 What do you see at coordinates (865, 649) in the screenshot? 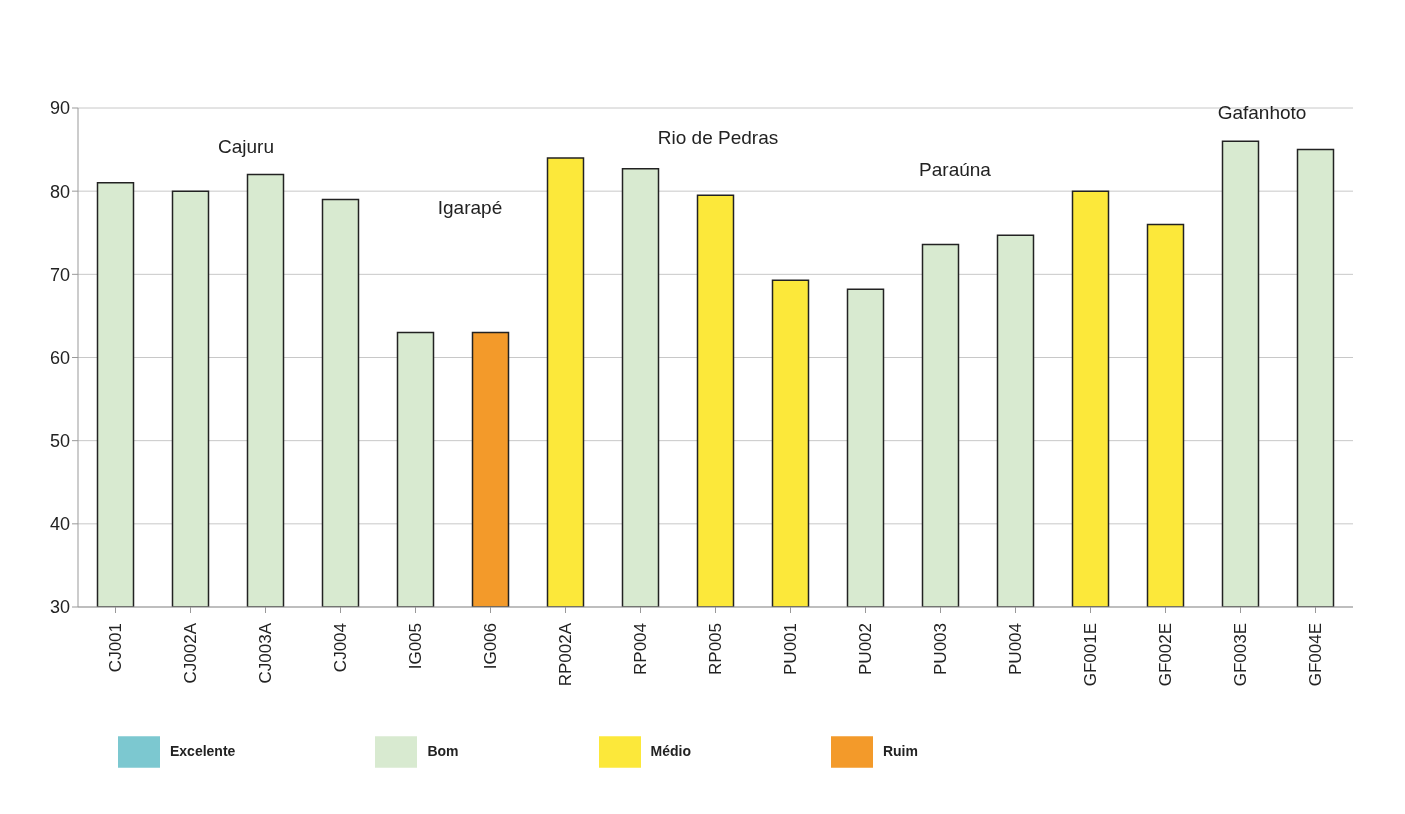
I see `x-tick-label: PU002` at bounding box center [865, 649].